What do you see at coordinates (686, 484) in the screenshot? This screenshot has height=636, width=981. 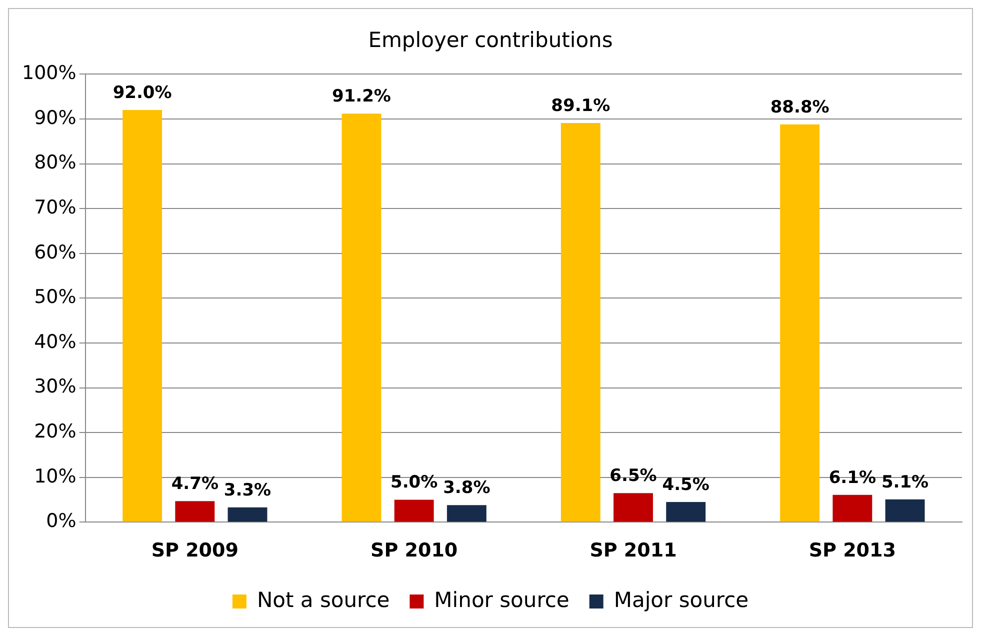 I see `data-label: 4.5%` at bounding box center [686, 484].